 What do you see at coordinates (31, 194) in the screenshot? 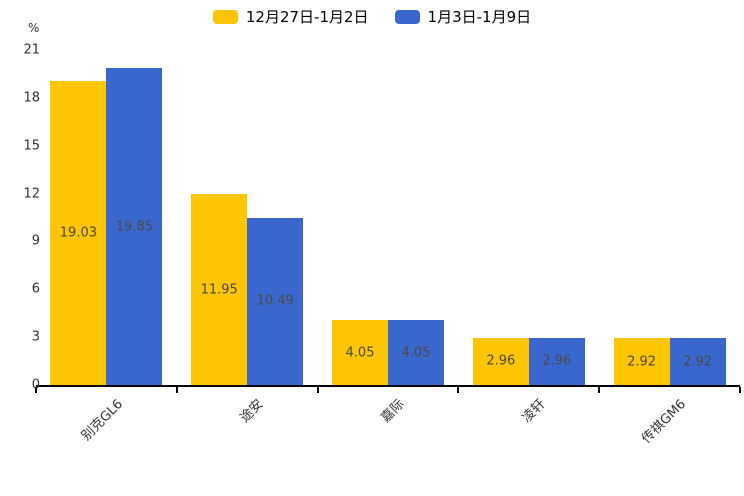
I see `y-axis-tick-label: 12` at bounding box center [31, 194].